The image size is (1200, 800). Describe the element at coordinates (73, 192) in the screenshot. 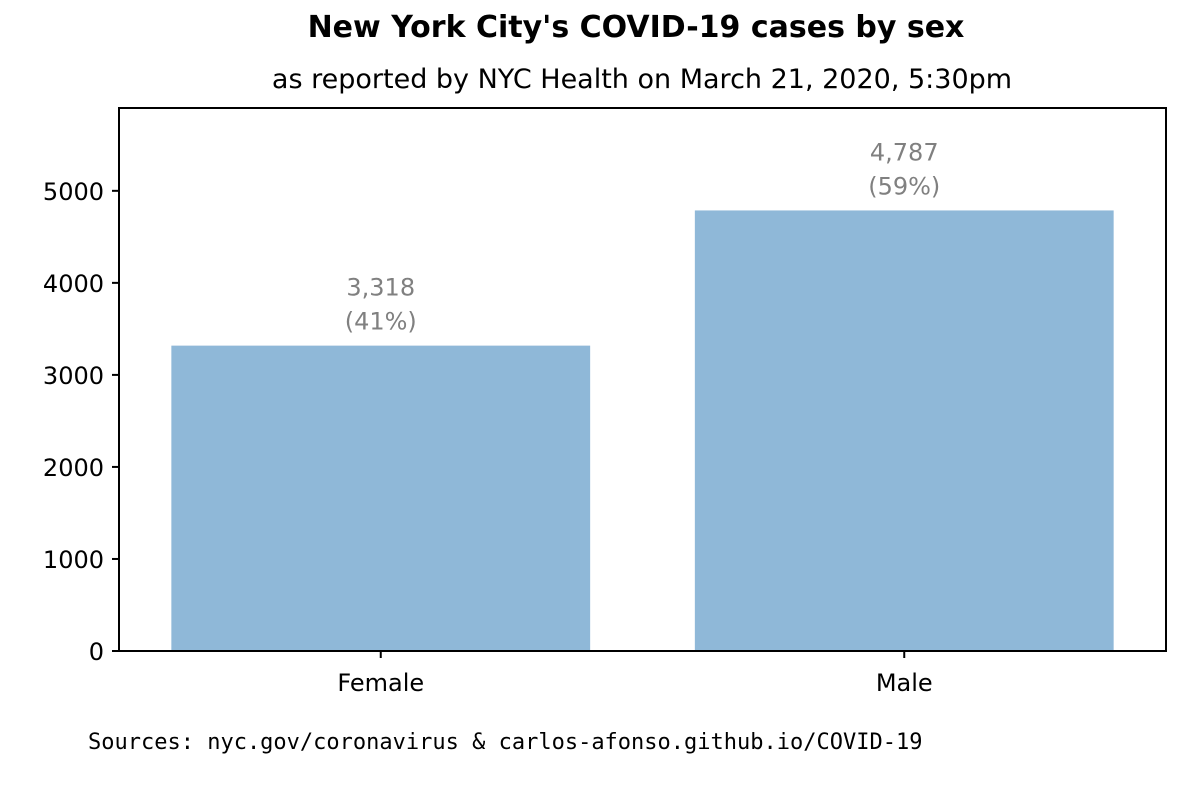

I see `y-tick-label: 5000` at that location.